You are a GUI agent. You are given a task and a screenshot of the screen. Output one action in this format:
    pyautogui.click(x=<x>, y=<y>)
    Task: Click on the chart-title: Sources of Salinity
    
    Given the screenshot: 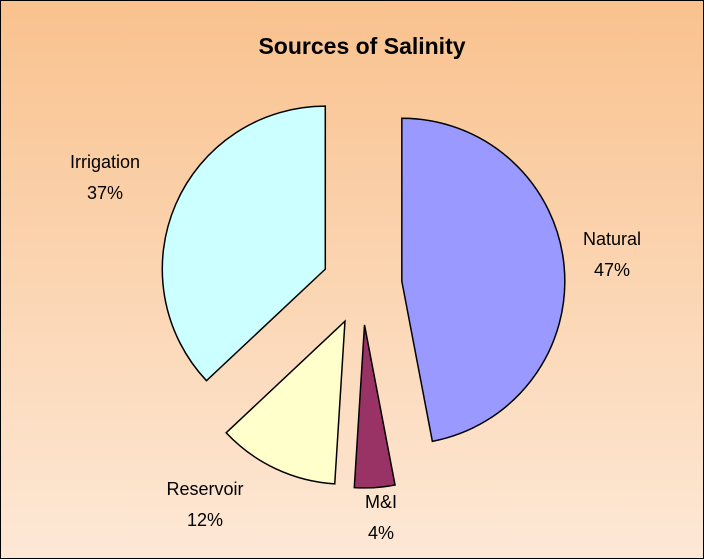 What is the action you would take?
    pyautogui.click(x=361, y=46)
    